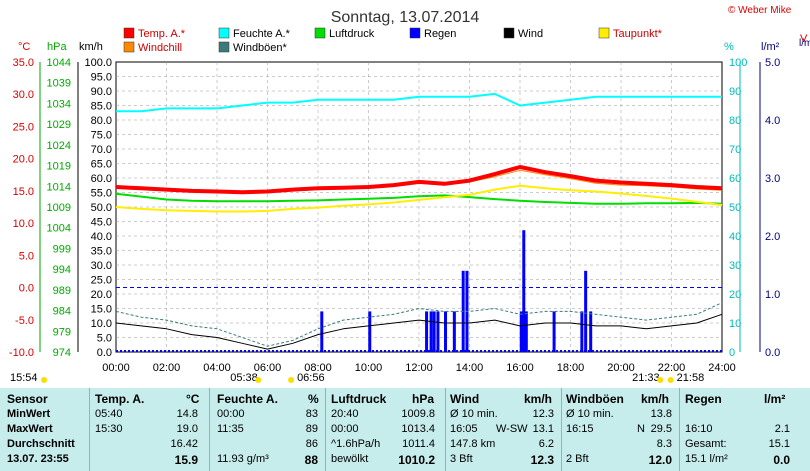  What do you see at coordinates (655, 399) in the screenshot?
I see `header-gust-unit: km/h` at bounding box center [655, 399].